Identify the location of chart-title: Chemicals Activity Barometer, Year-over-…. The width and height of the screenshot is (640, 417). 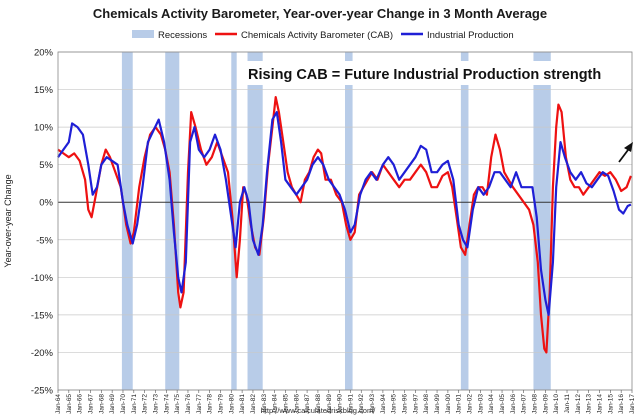
(320, 13).